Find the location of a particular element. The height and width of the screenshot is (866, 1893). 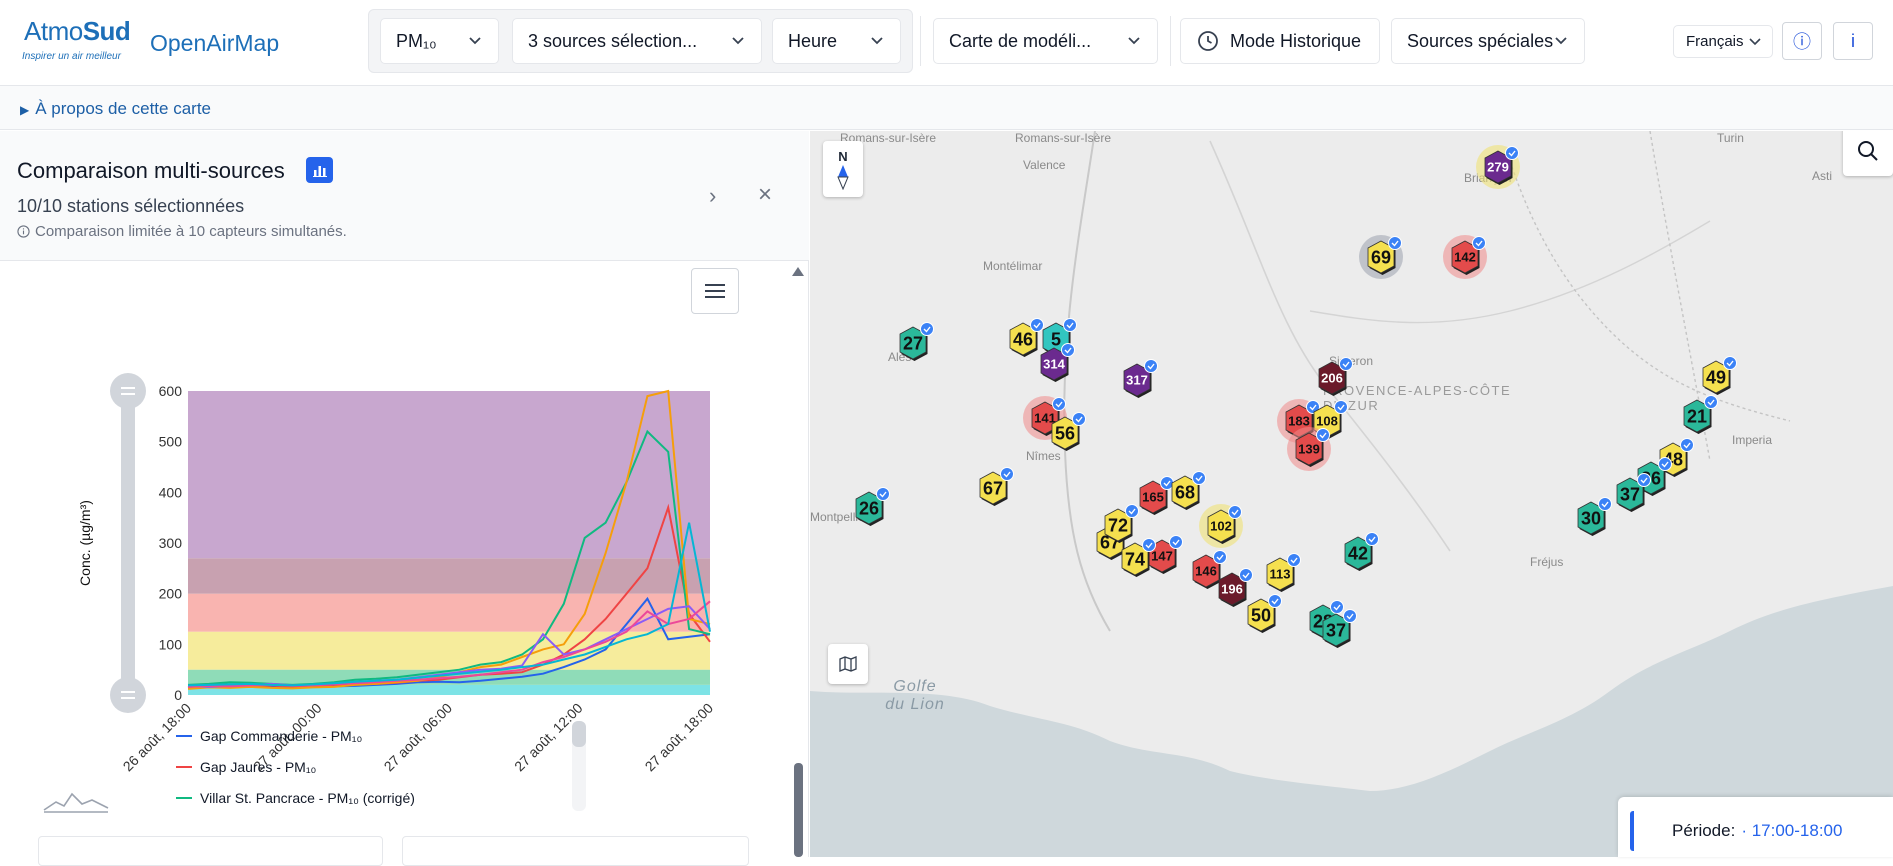

station-marker: 314 is located at coordinates (1054, 366).